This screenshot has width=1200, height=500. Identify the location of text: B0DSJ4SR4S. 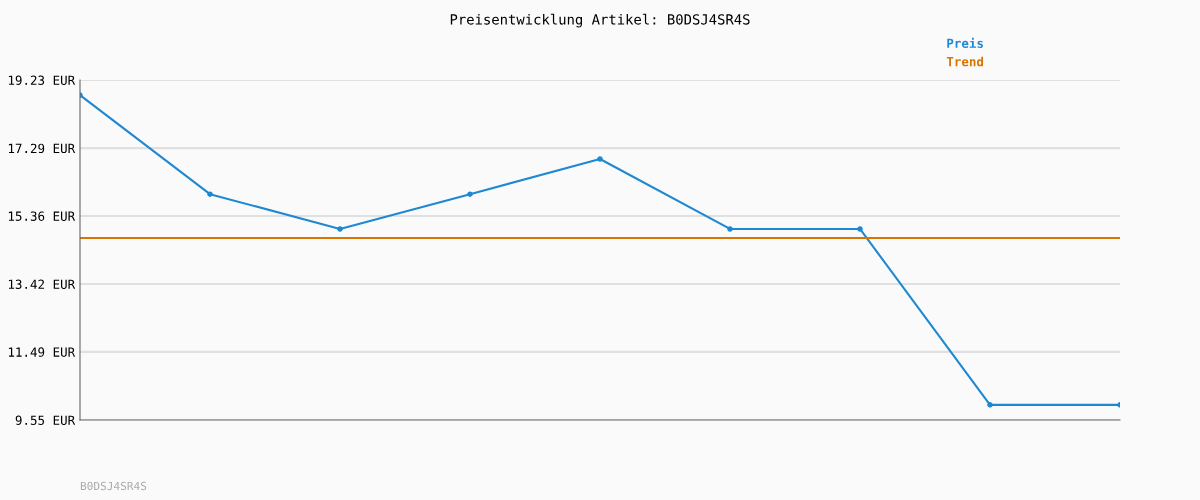
(113, 486).